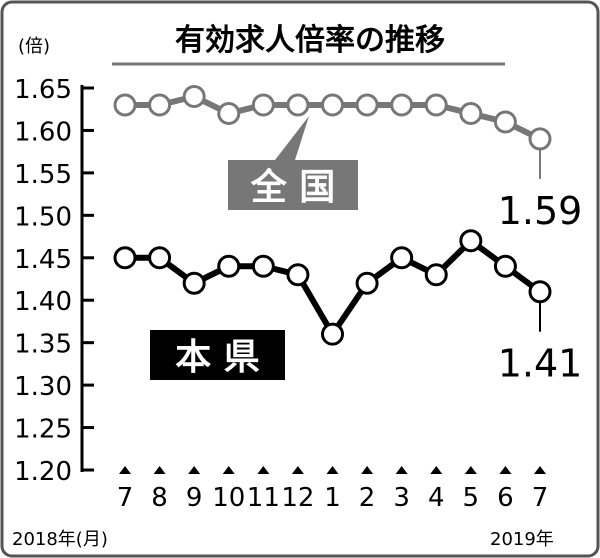  What do you see at coordinates (310, 40) in the screenshot?
I see `chart-title: 有効求人倍率の推移` at bounding box center [310, 40].